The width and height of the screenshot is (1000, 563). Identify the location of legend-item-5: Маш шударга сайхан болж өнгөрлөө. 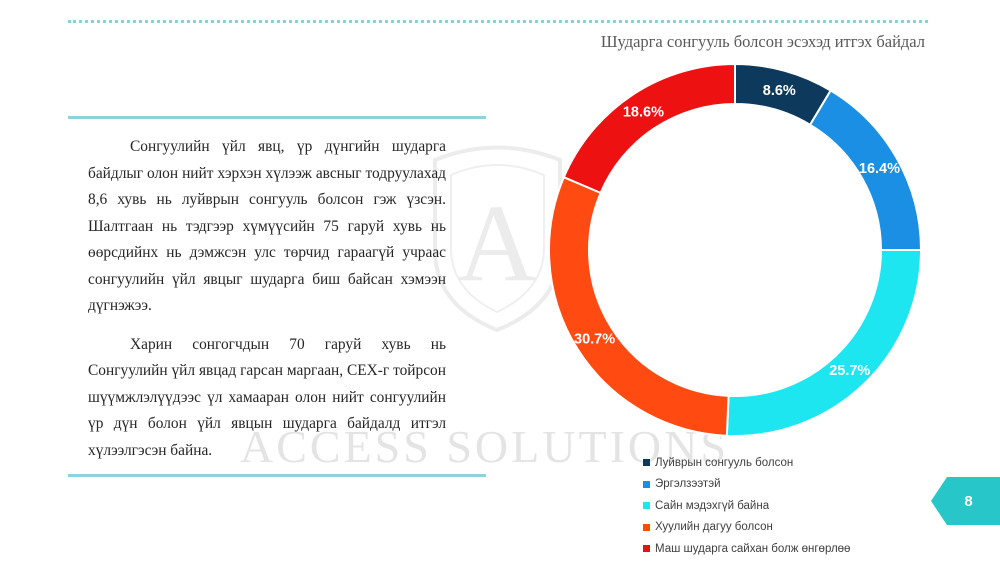
(746, 549).